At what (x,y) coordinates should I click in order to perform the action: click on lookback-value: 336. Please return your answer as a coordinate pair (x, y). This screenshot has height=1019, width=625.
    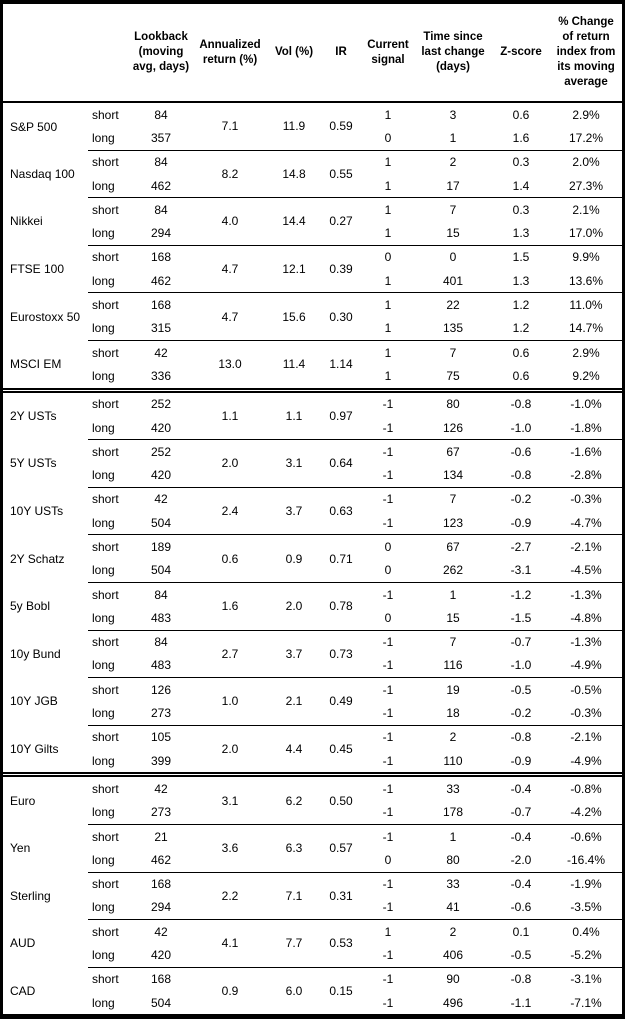
    Looking at the image, I should click on (161, 375).